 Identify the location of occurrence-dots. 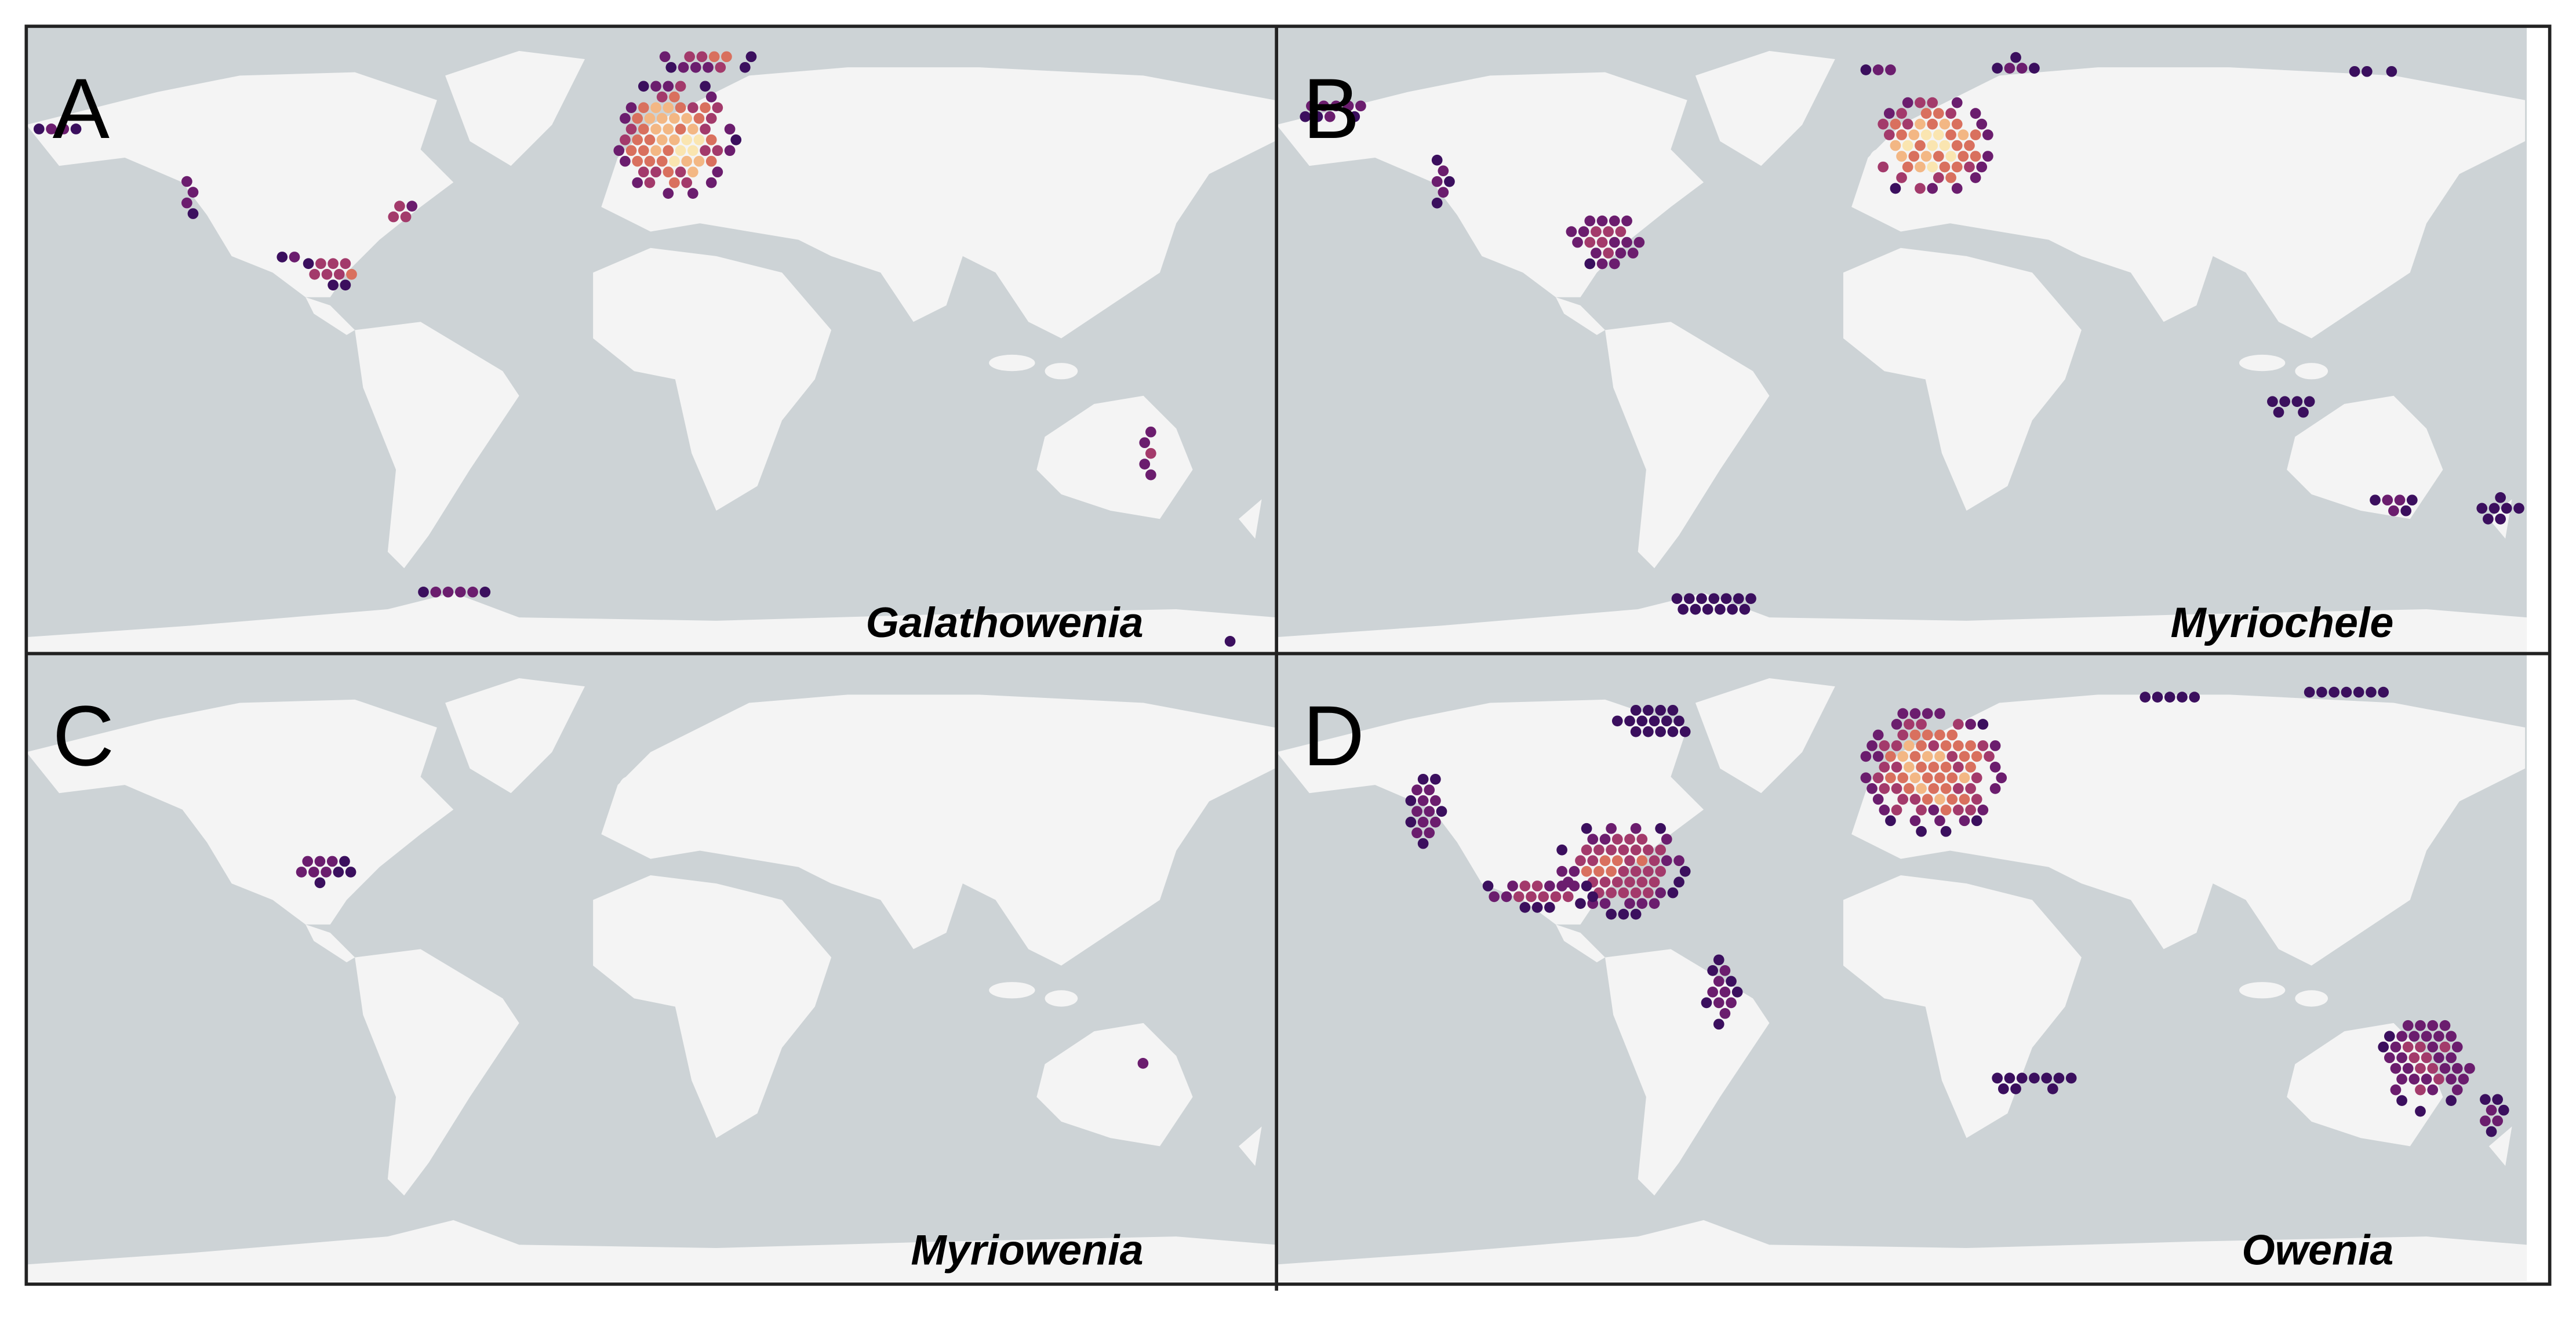
(1957, 911).